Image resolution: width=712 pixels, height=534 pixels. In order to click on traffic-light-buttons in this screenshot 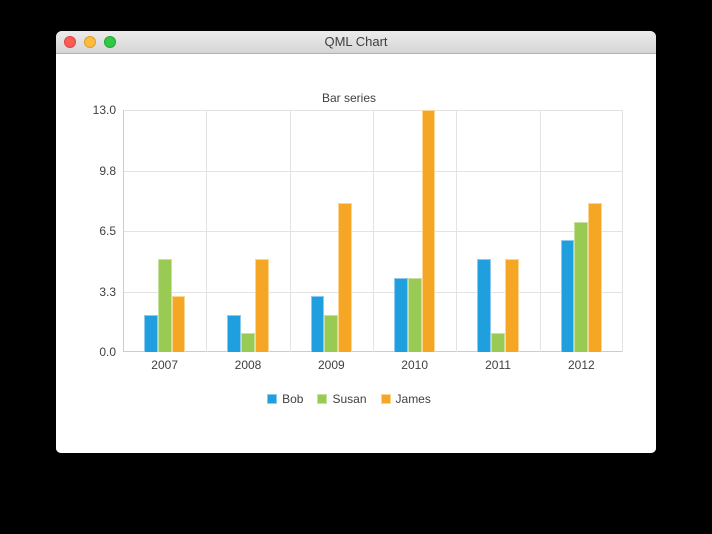, I will do `click(90, 42)`.